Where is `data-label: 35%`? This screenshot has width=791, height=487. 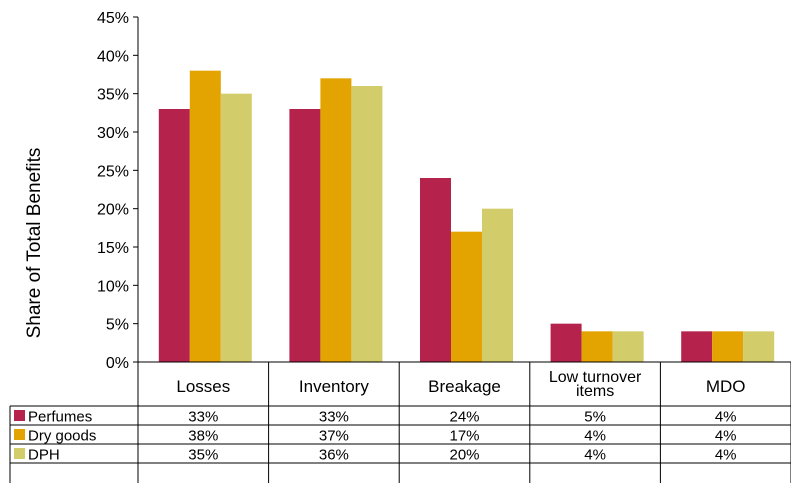 data-label: 35% is located at coordinates (203, 455).